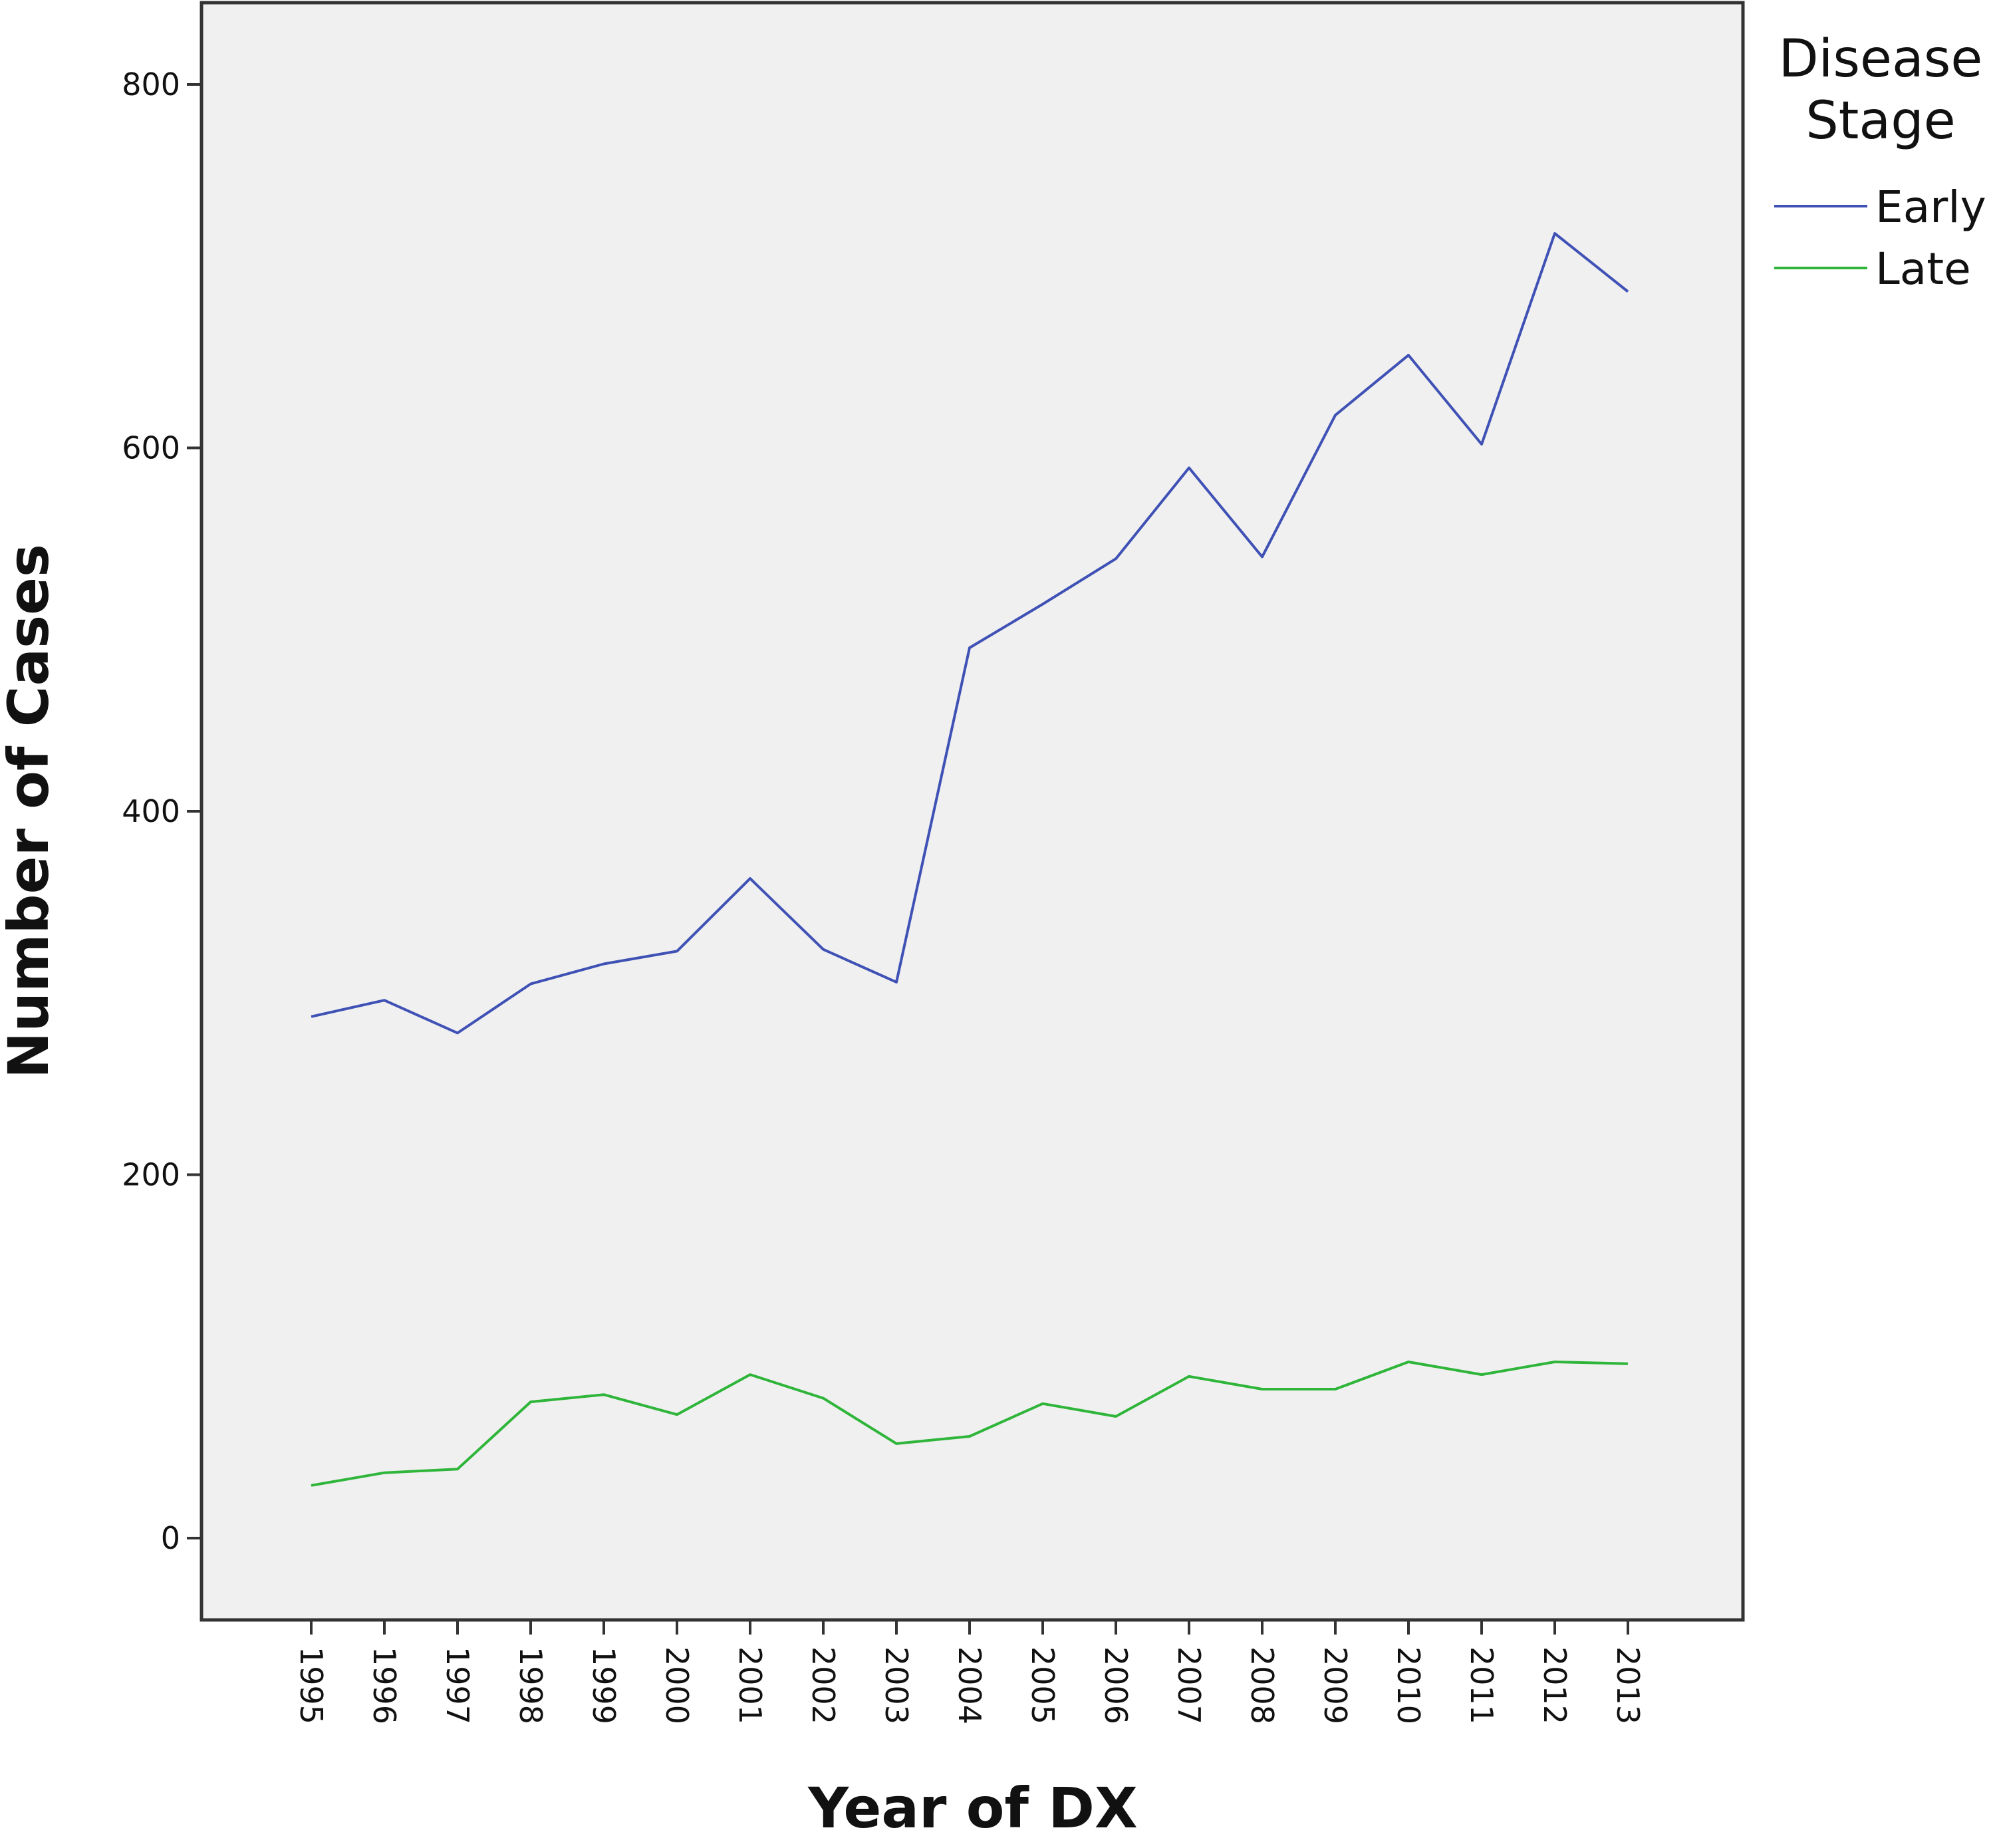  I want to click on x-tick-label: 1996, so click(384, 1685).